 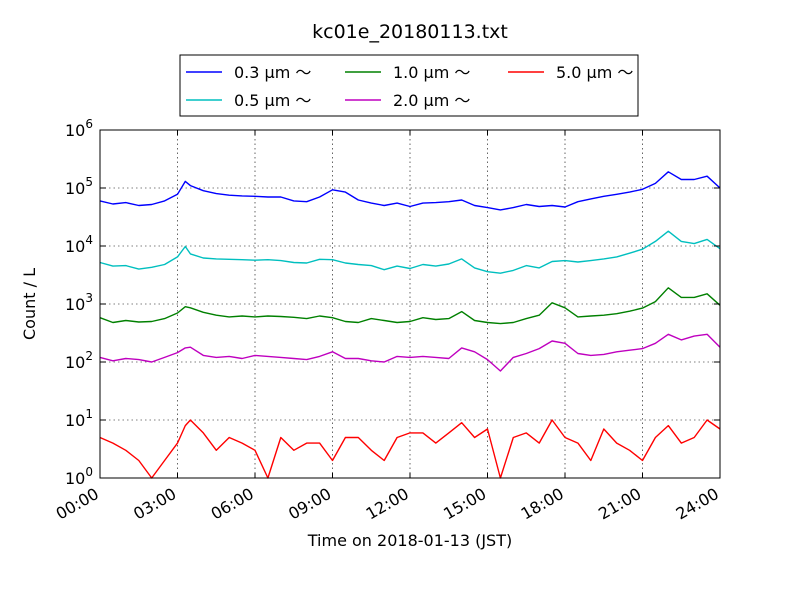 I want to click on y-tick-label: 10⁶, so click(x=79, y=128).